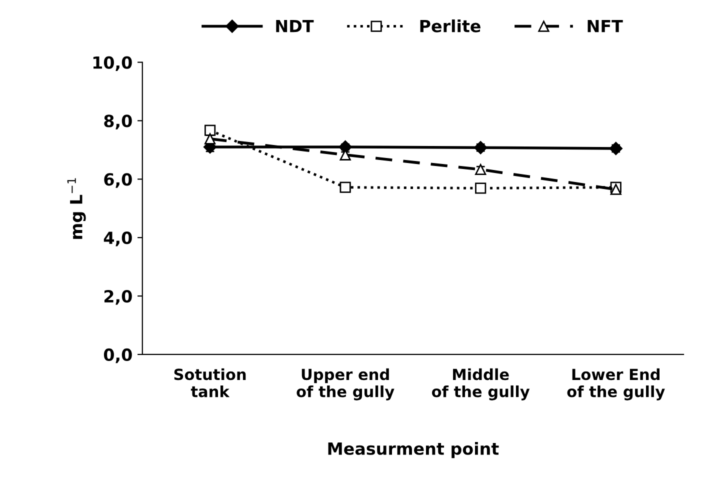 The width and height of the screenshot is (712, 479). What do you see at coordinates (450, 25) in the screenshot?
I see `legend-label: Perlite` at bounding box center [450, 25].